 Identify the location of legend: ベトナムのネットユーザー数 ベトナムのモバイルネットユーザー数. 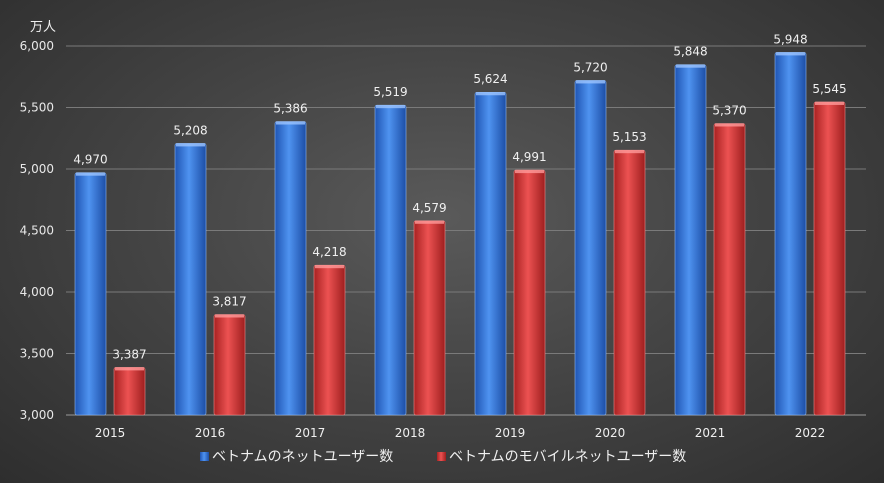
(443, 457).